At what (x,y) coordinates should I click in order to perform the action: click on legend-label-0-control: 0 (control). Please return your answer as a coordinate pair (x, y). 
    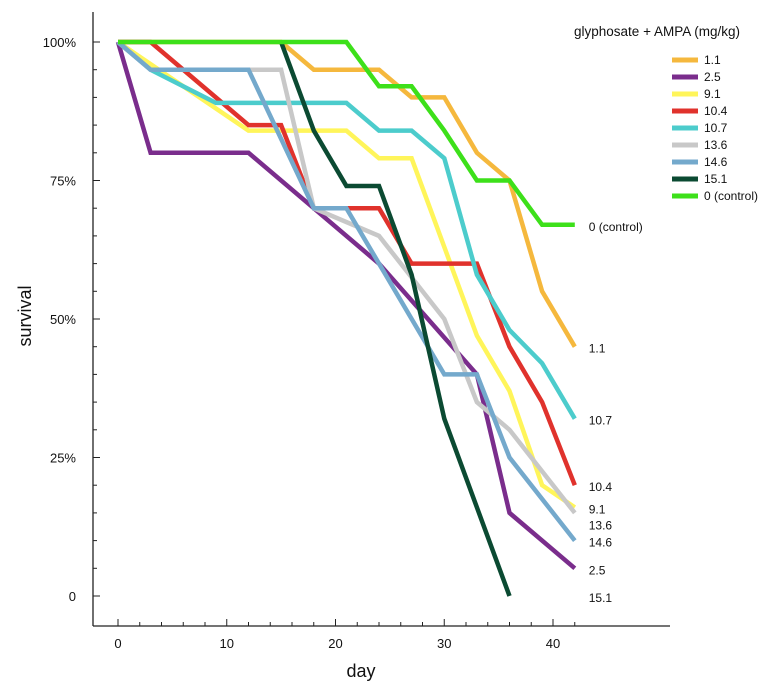
    Looking at the image, I should click on (731, 196).